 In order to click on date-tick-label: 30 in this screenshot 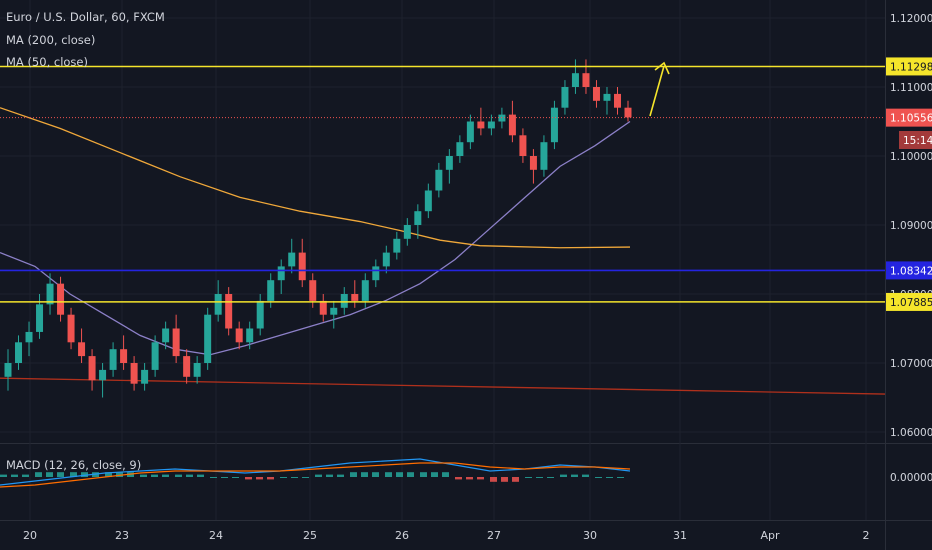, I will do `click(590, 535)`.